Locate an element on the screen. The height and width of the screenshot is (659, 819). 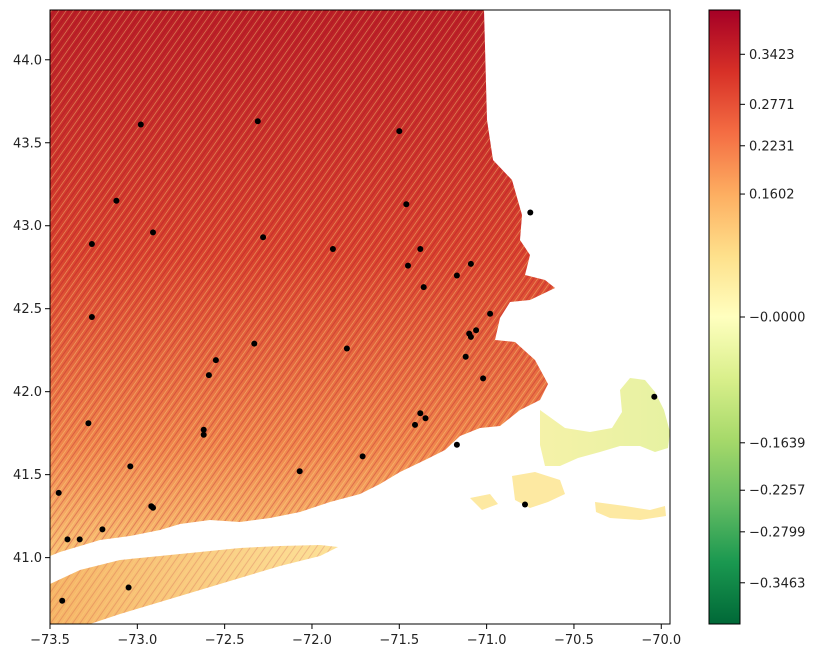
colorbar-tick-label: −0.3463 is located at coordinates (777, 583).